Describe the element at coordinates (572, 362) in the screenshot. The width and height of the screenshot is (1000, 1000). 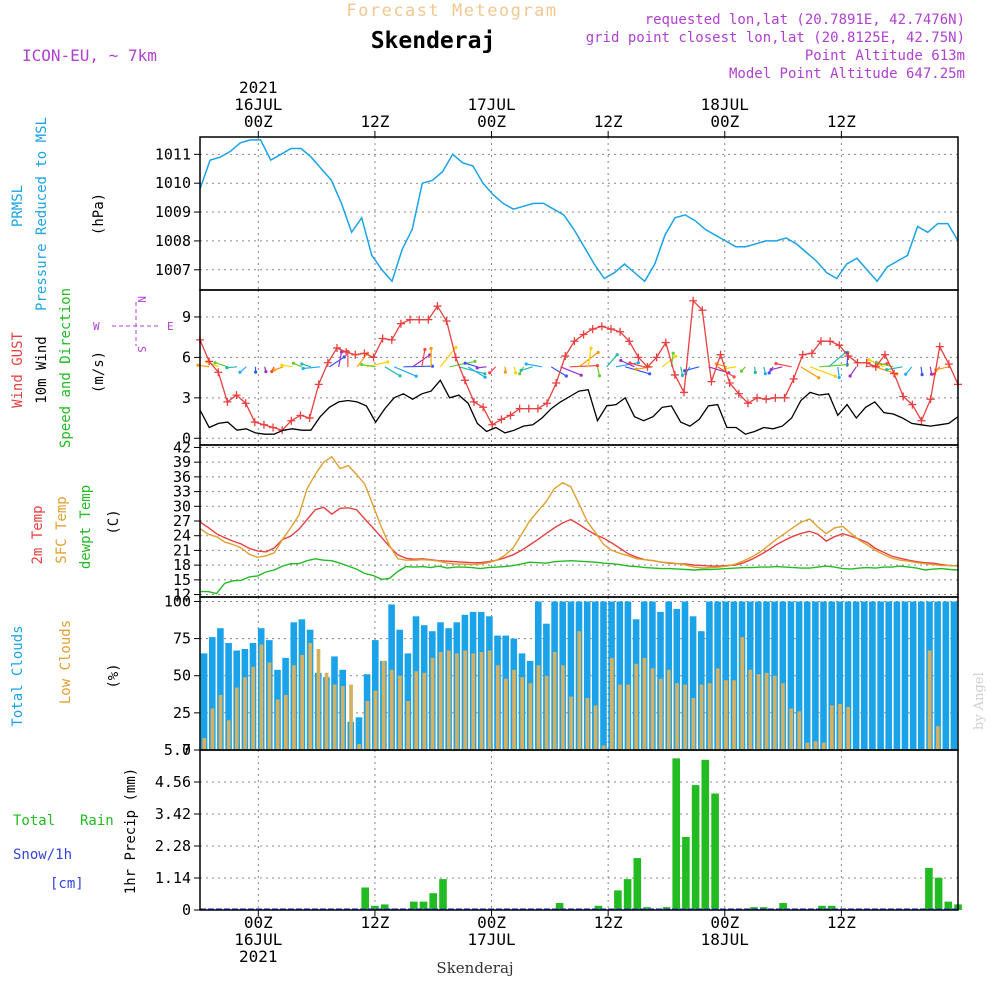
I see `wind-direction-arrows` at that location.